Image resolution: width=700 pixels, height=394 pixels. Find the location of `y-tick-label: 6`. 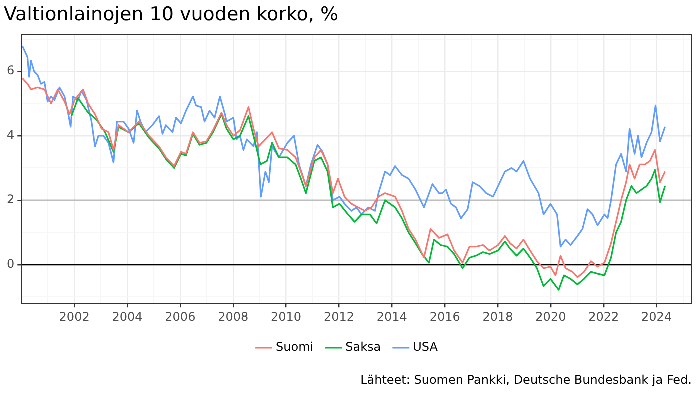

y-tick-label: 6 is located at coordinates (10, 71).